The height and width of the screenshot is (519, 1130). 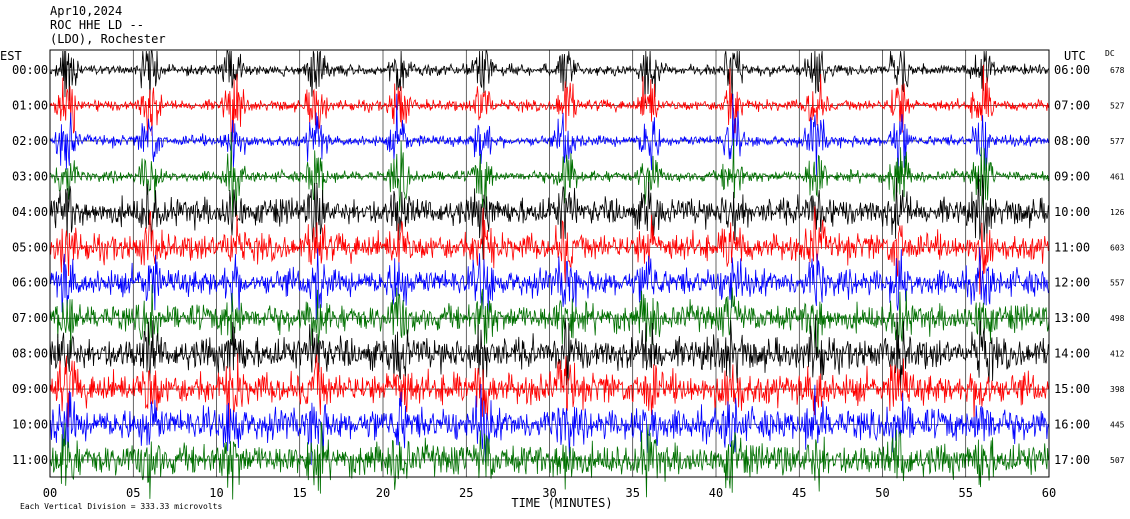 What do you see at coordinates (1072, 425) in the screenshot?
I see `utc-hour-label: 16:00` at bounding box center [1072, 425].